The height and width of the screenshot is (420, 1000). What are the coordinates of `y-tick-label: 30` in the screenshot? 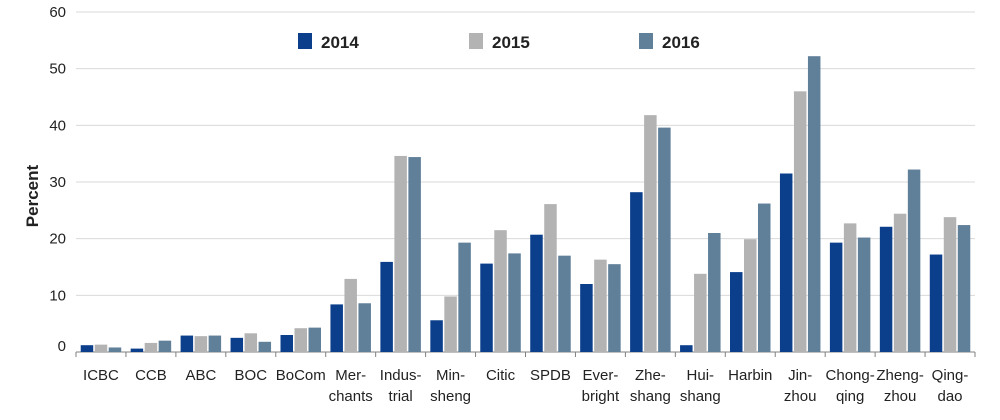 It's located at (57, 182).